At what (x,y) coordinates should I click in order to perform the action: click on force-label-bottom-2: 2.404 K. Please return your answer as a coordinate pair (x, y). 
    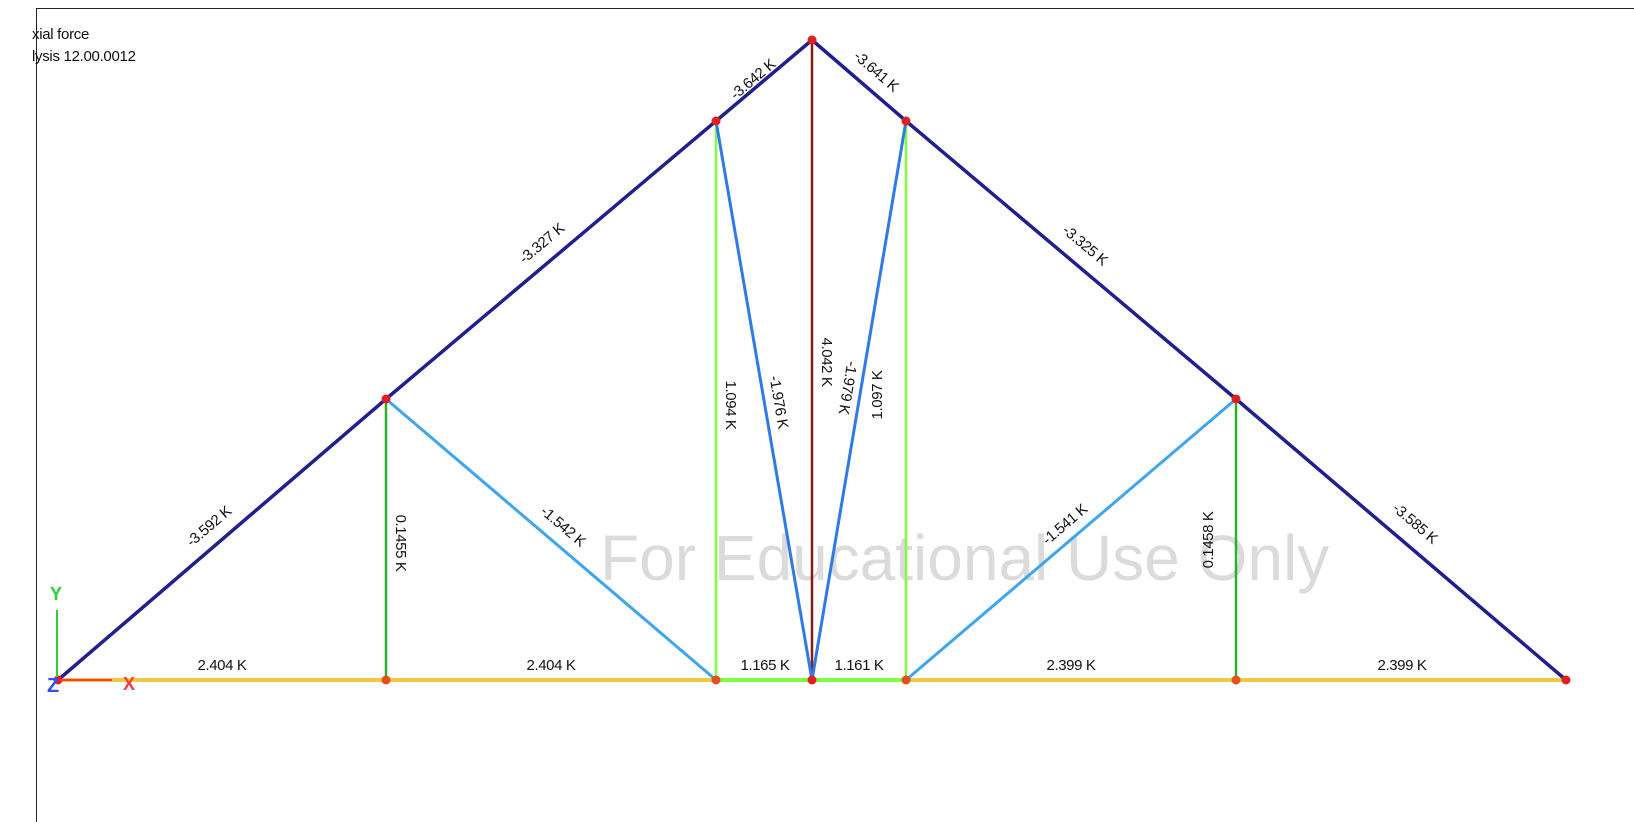
    Looking at the image, I should click on (551, 665).